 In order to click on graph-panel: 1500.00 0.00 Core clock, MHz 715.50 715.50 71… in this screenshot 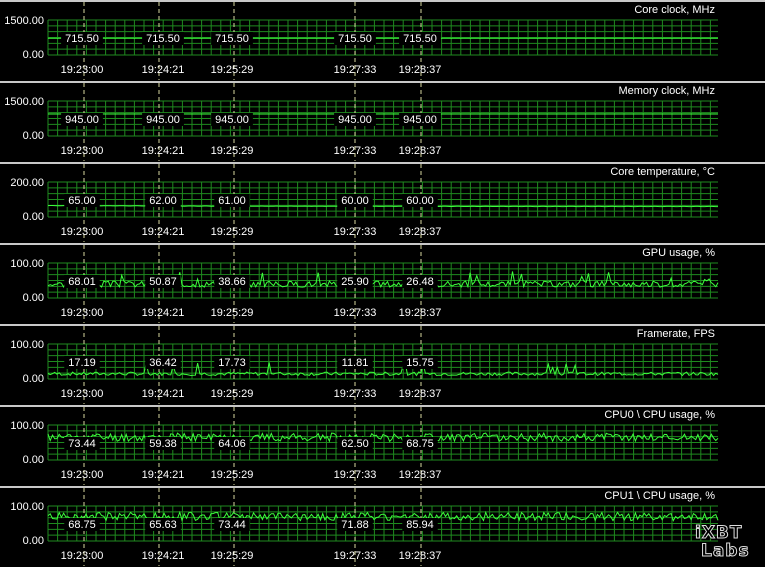, I will do `click(382, 40)`.